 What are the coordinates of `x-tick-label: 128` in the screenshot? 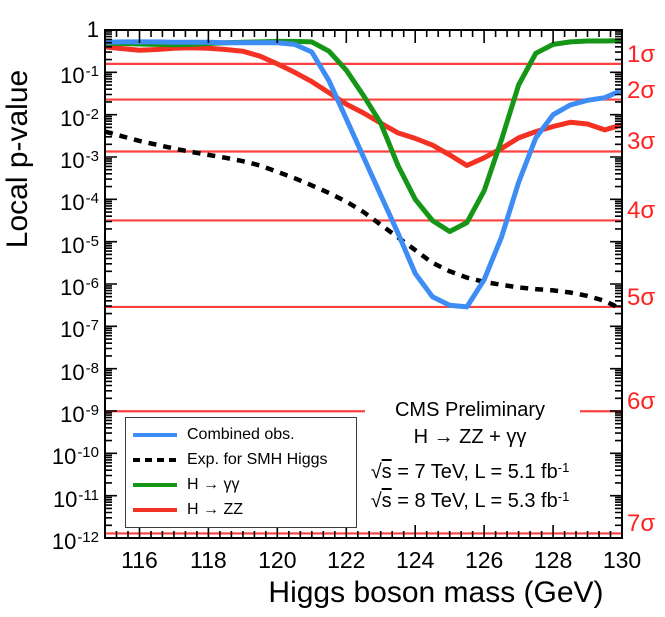 It's located at (553, 560).